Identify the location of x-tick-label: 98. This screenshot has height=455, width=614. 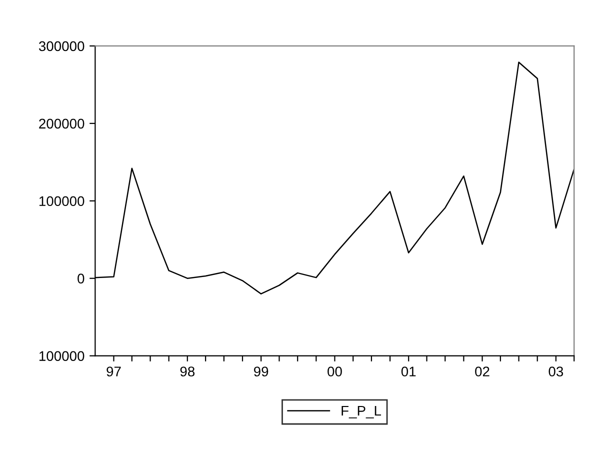
(187, 371).